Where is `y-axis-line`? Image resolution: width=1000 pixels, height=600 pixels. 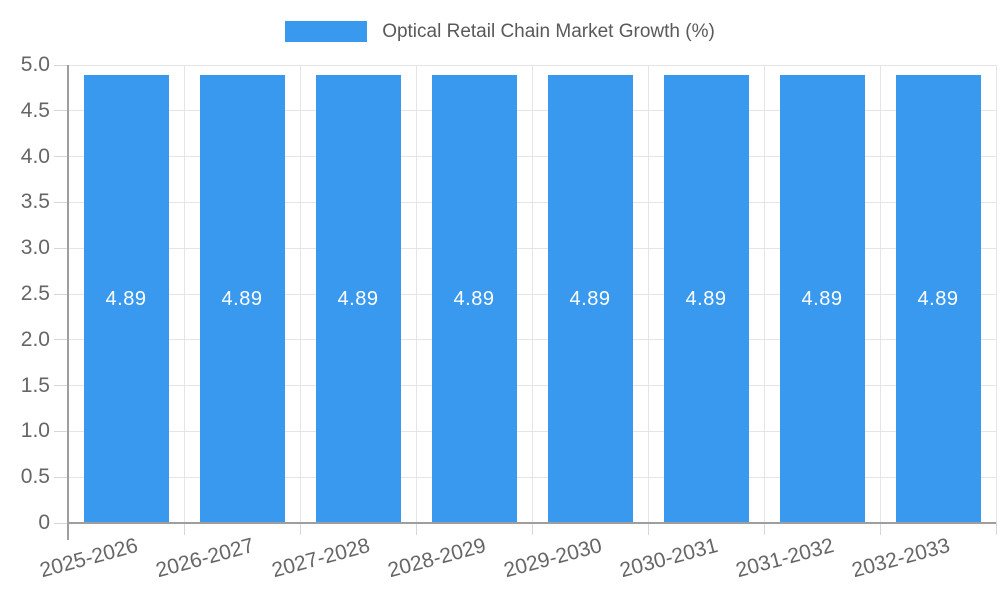
y-axis-line is located at coordinates (68, 302).